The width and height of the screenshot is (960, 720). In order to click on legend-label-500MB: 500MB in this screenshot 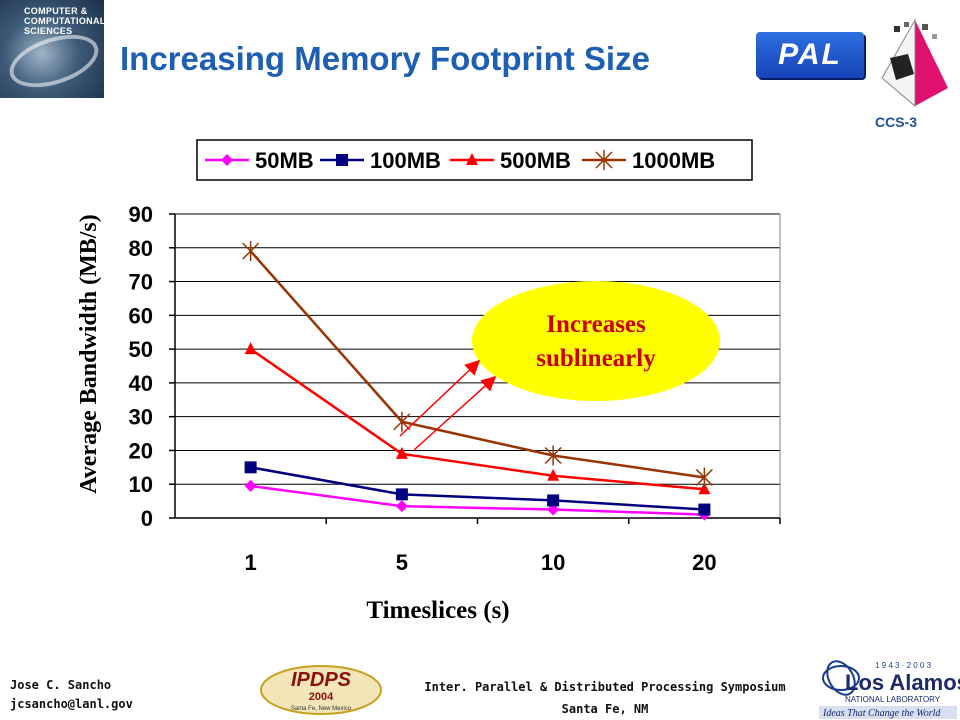, I will do `click(535, 160)`.